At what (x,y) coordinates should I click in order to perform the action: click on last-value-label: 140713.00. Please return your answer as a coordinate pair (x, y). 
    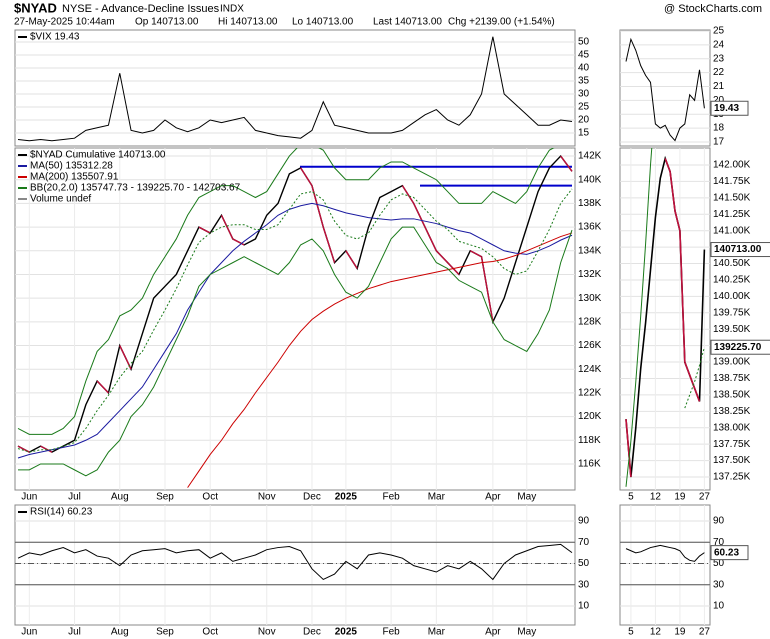
    Looking at the image, I should click on (738, 249).